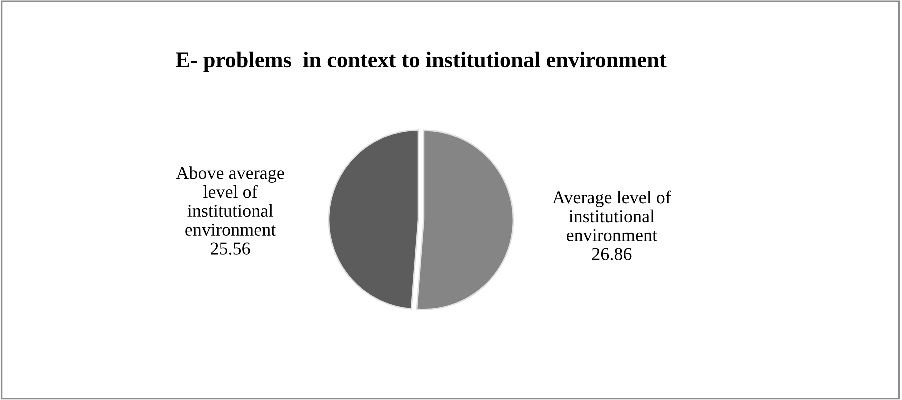  Describe the element at coordinates (612, 254) in the screenshot. I see `data-label: 26.86` at that location.